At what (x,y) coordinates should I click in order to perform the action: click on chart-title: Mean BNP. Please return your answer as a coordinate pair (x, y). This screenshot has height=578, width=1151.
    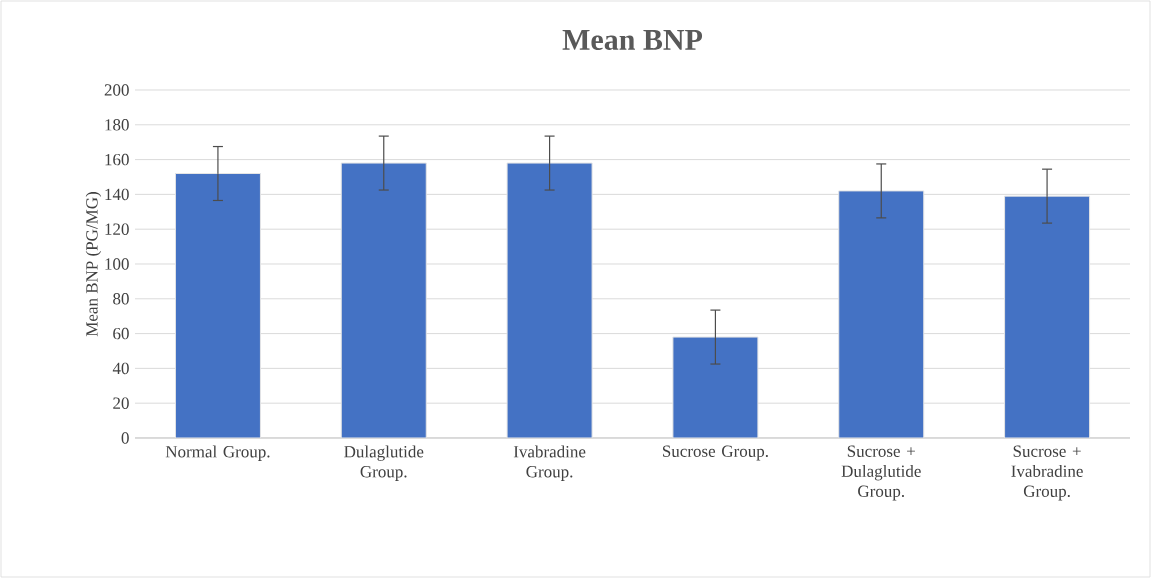
    Looking at the image, I should click on (632, 40).